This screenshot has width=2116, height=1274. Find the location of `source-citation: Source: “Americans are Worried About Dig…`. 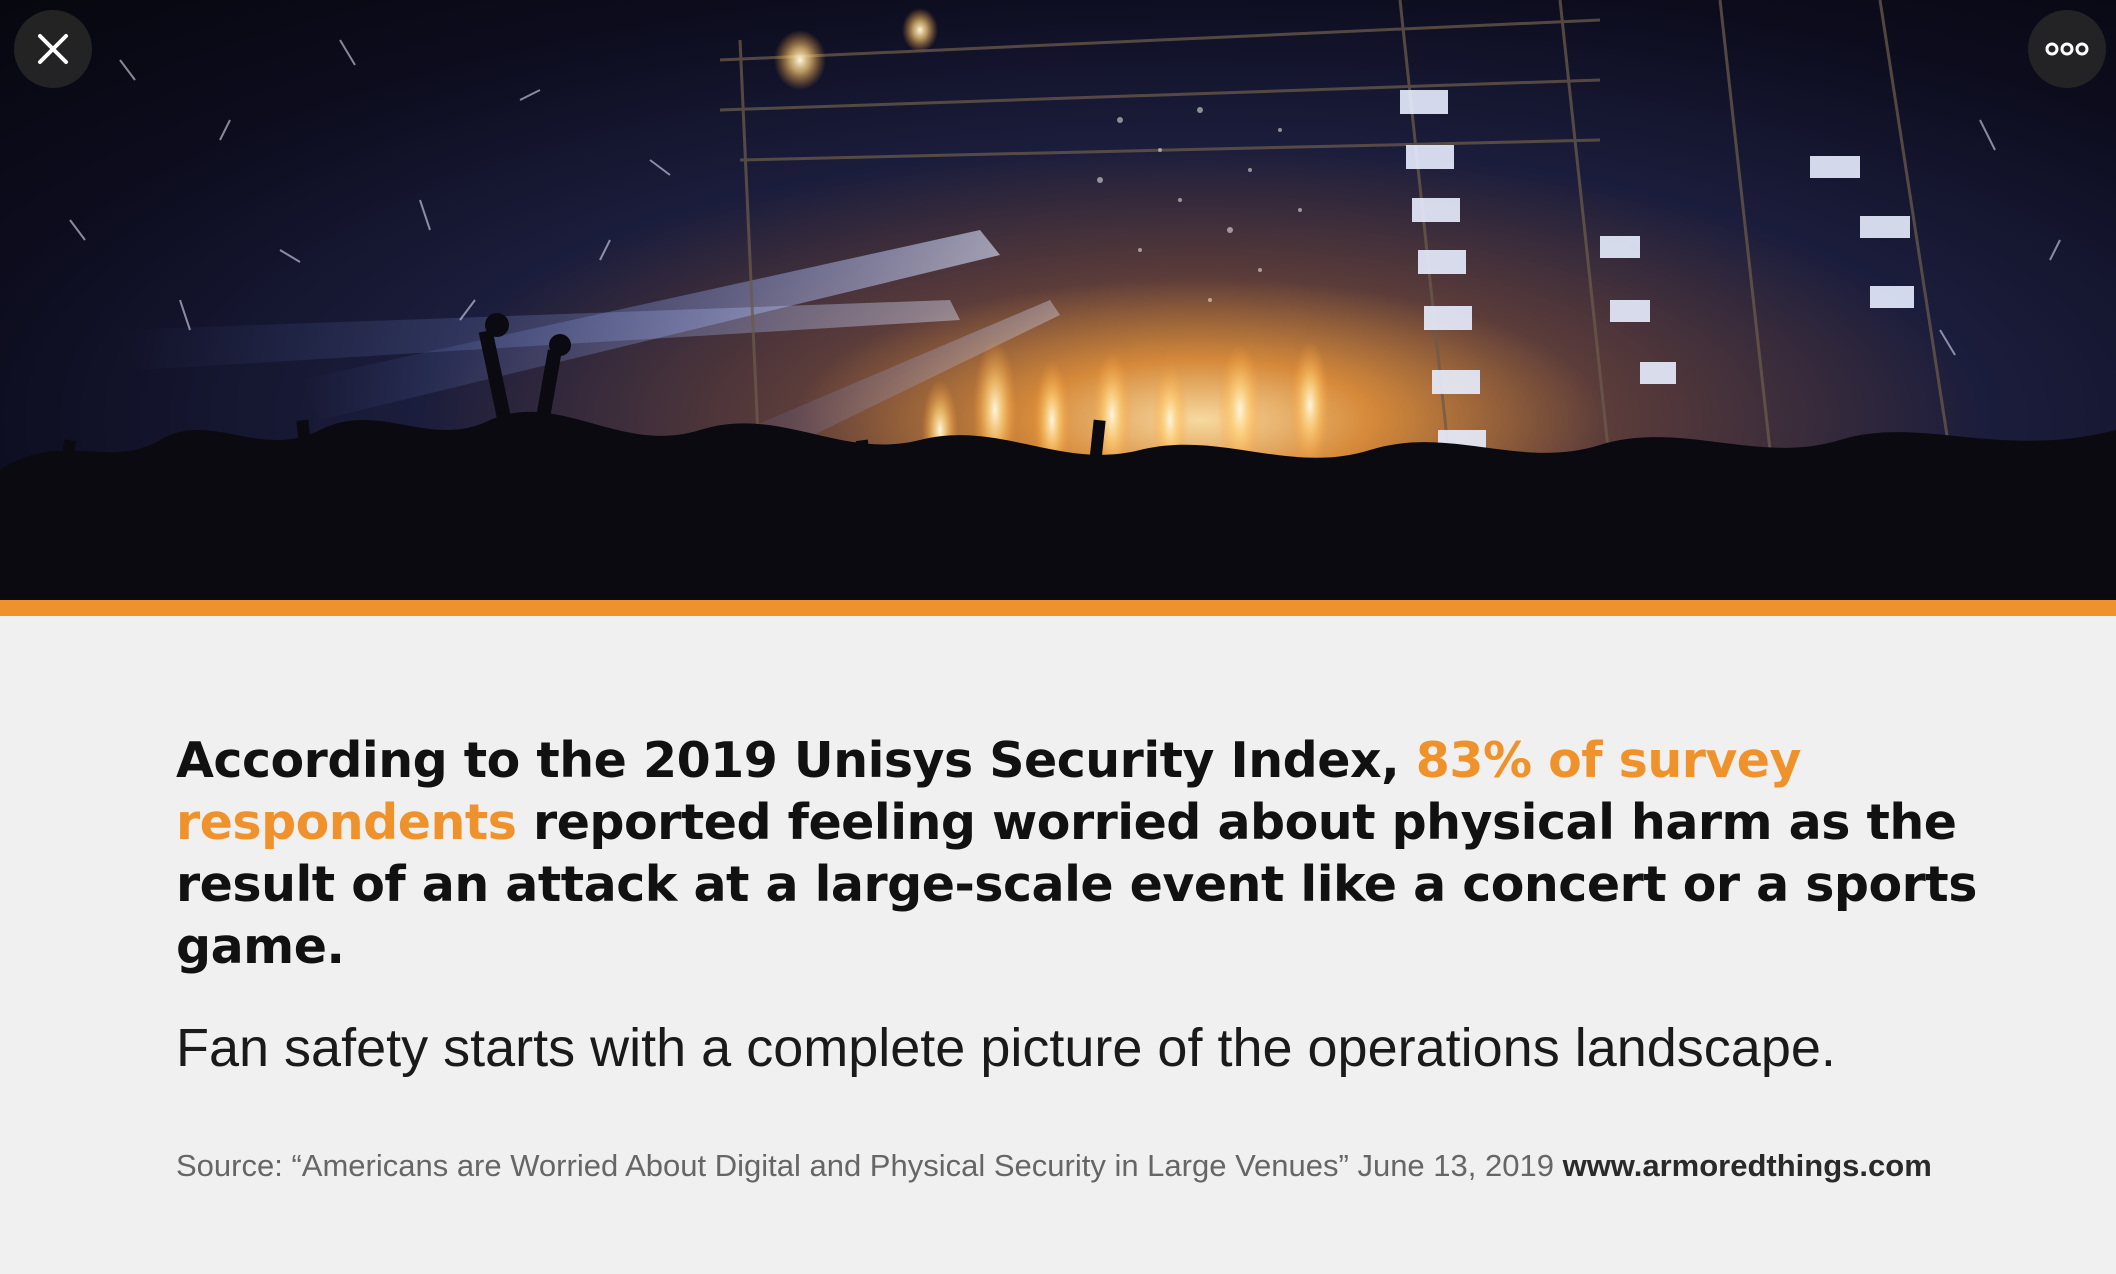

source-citation: Source: “Americans are Worried About Dig… is located at coordinates (1054, 1166).